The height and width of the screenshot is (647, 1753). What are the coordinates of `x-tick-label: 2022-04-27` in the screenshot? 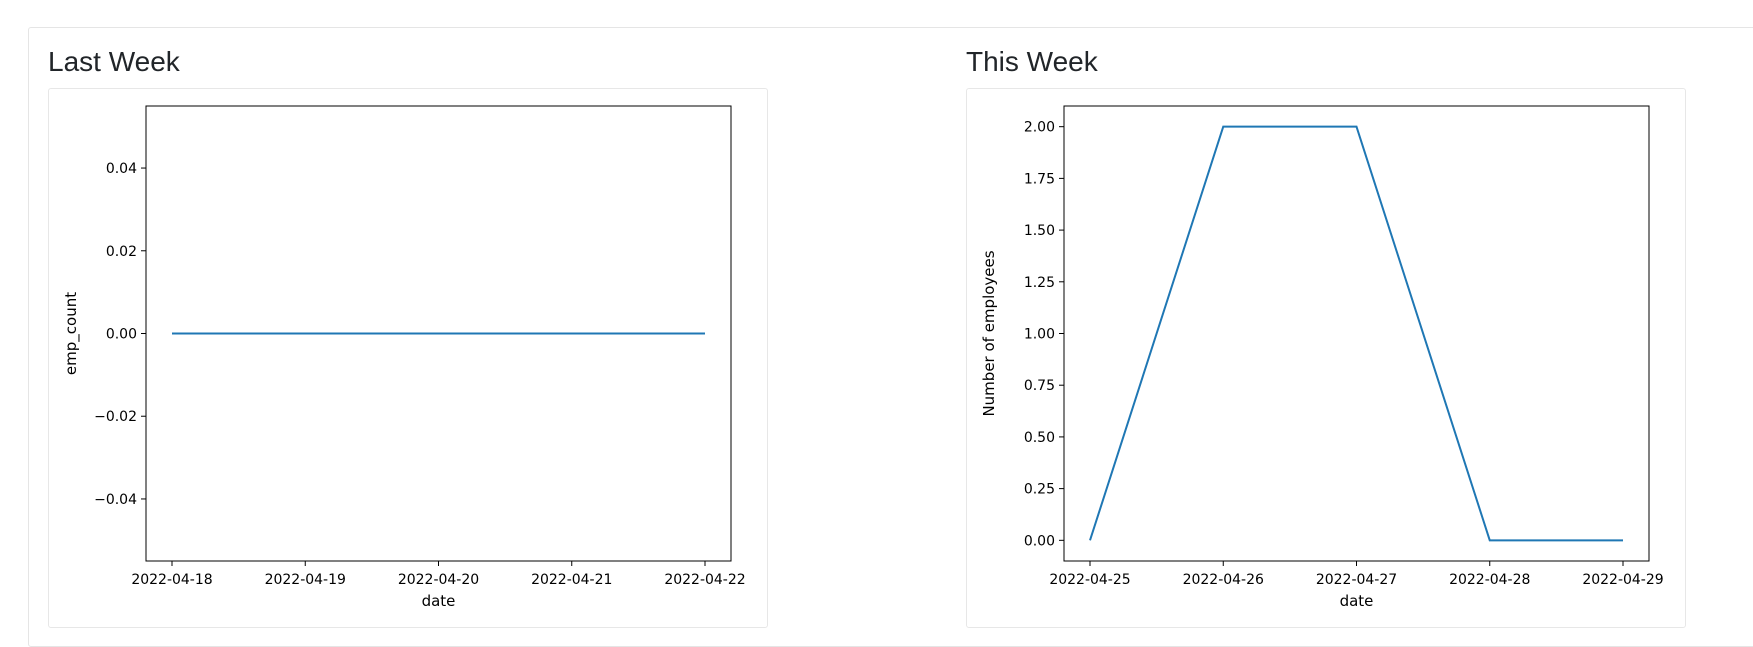 It's located at (1356, 580).